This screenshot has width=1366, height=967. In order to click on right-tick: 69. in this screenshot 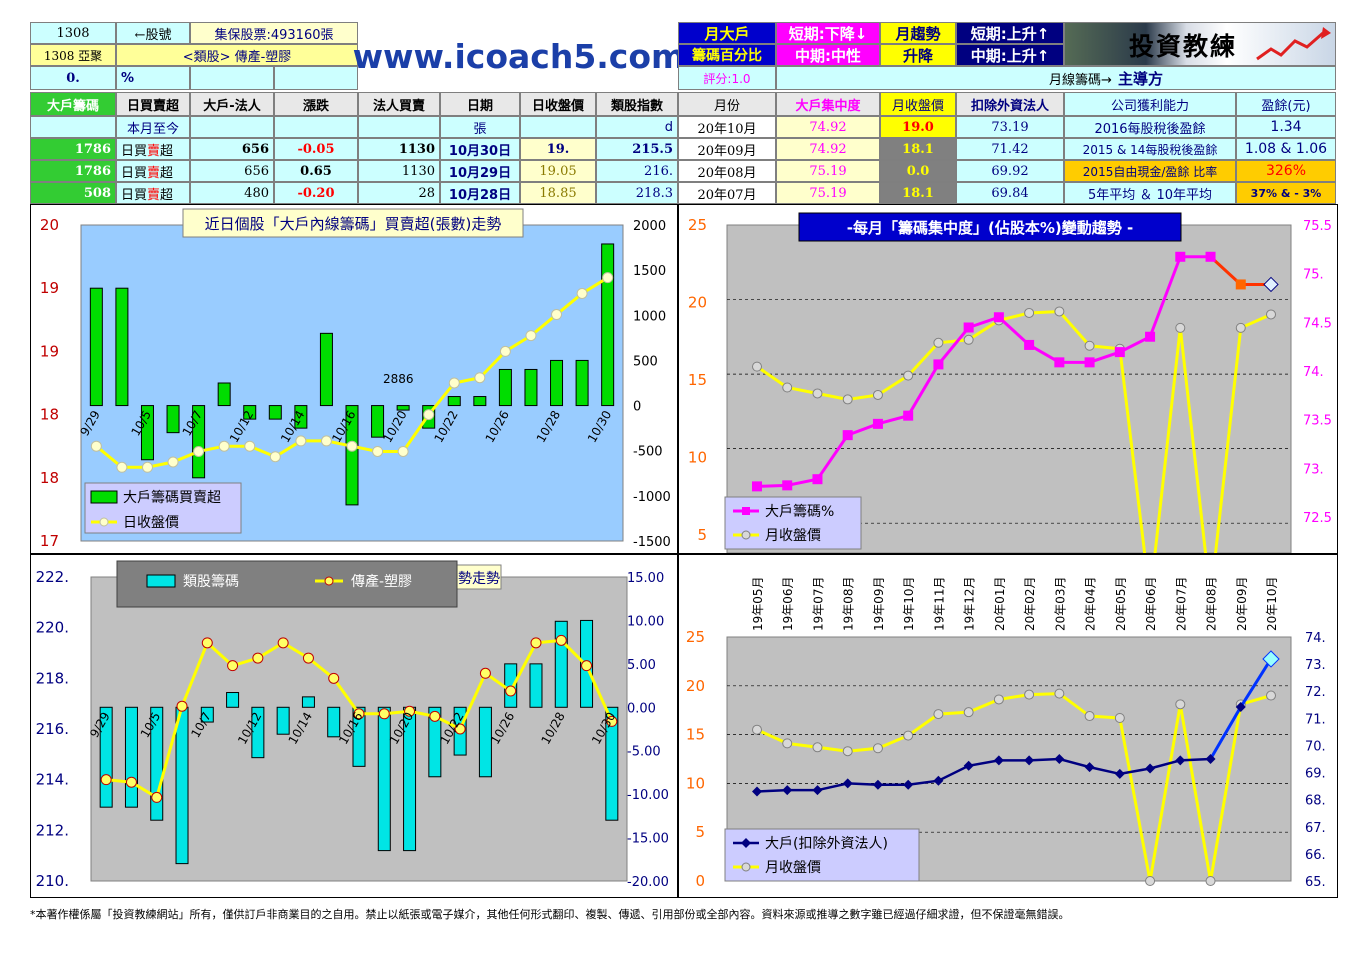, I will do `click(1315, 774)`.